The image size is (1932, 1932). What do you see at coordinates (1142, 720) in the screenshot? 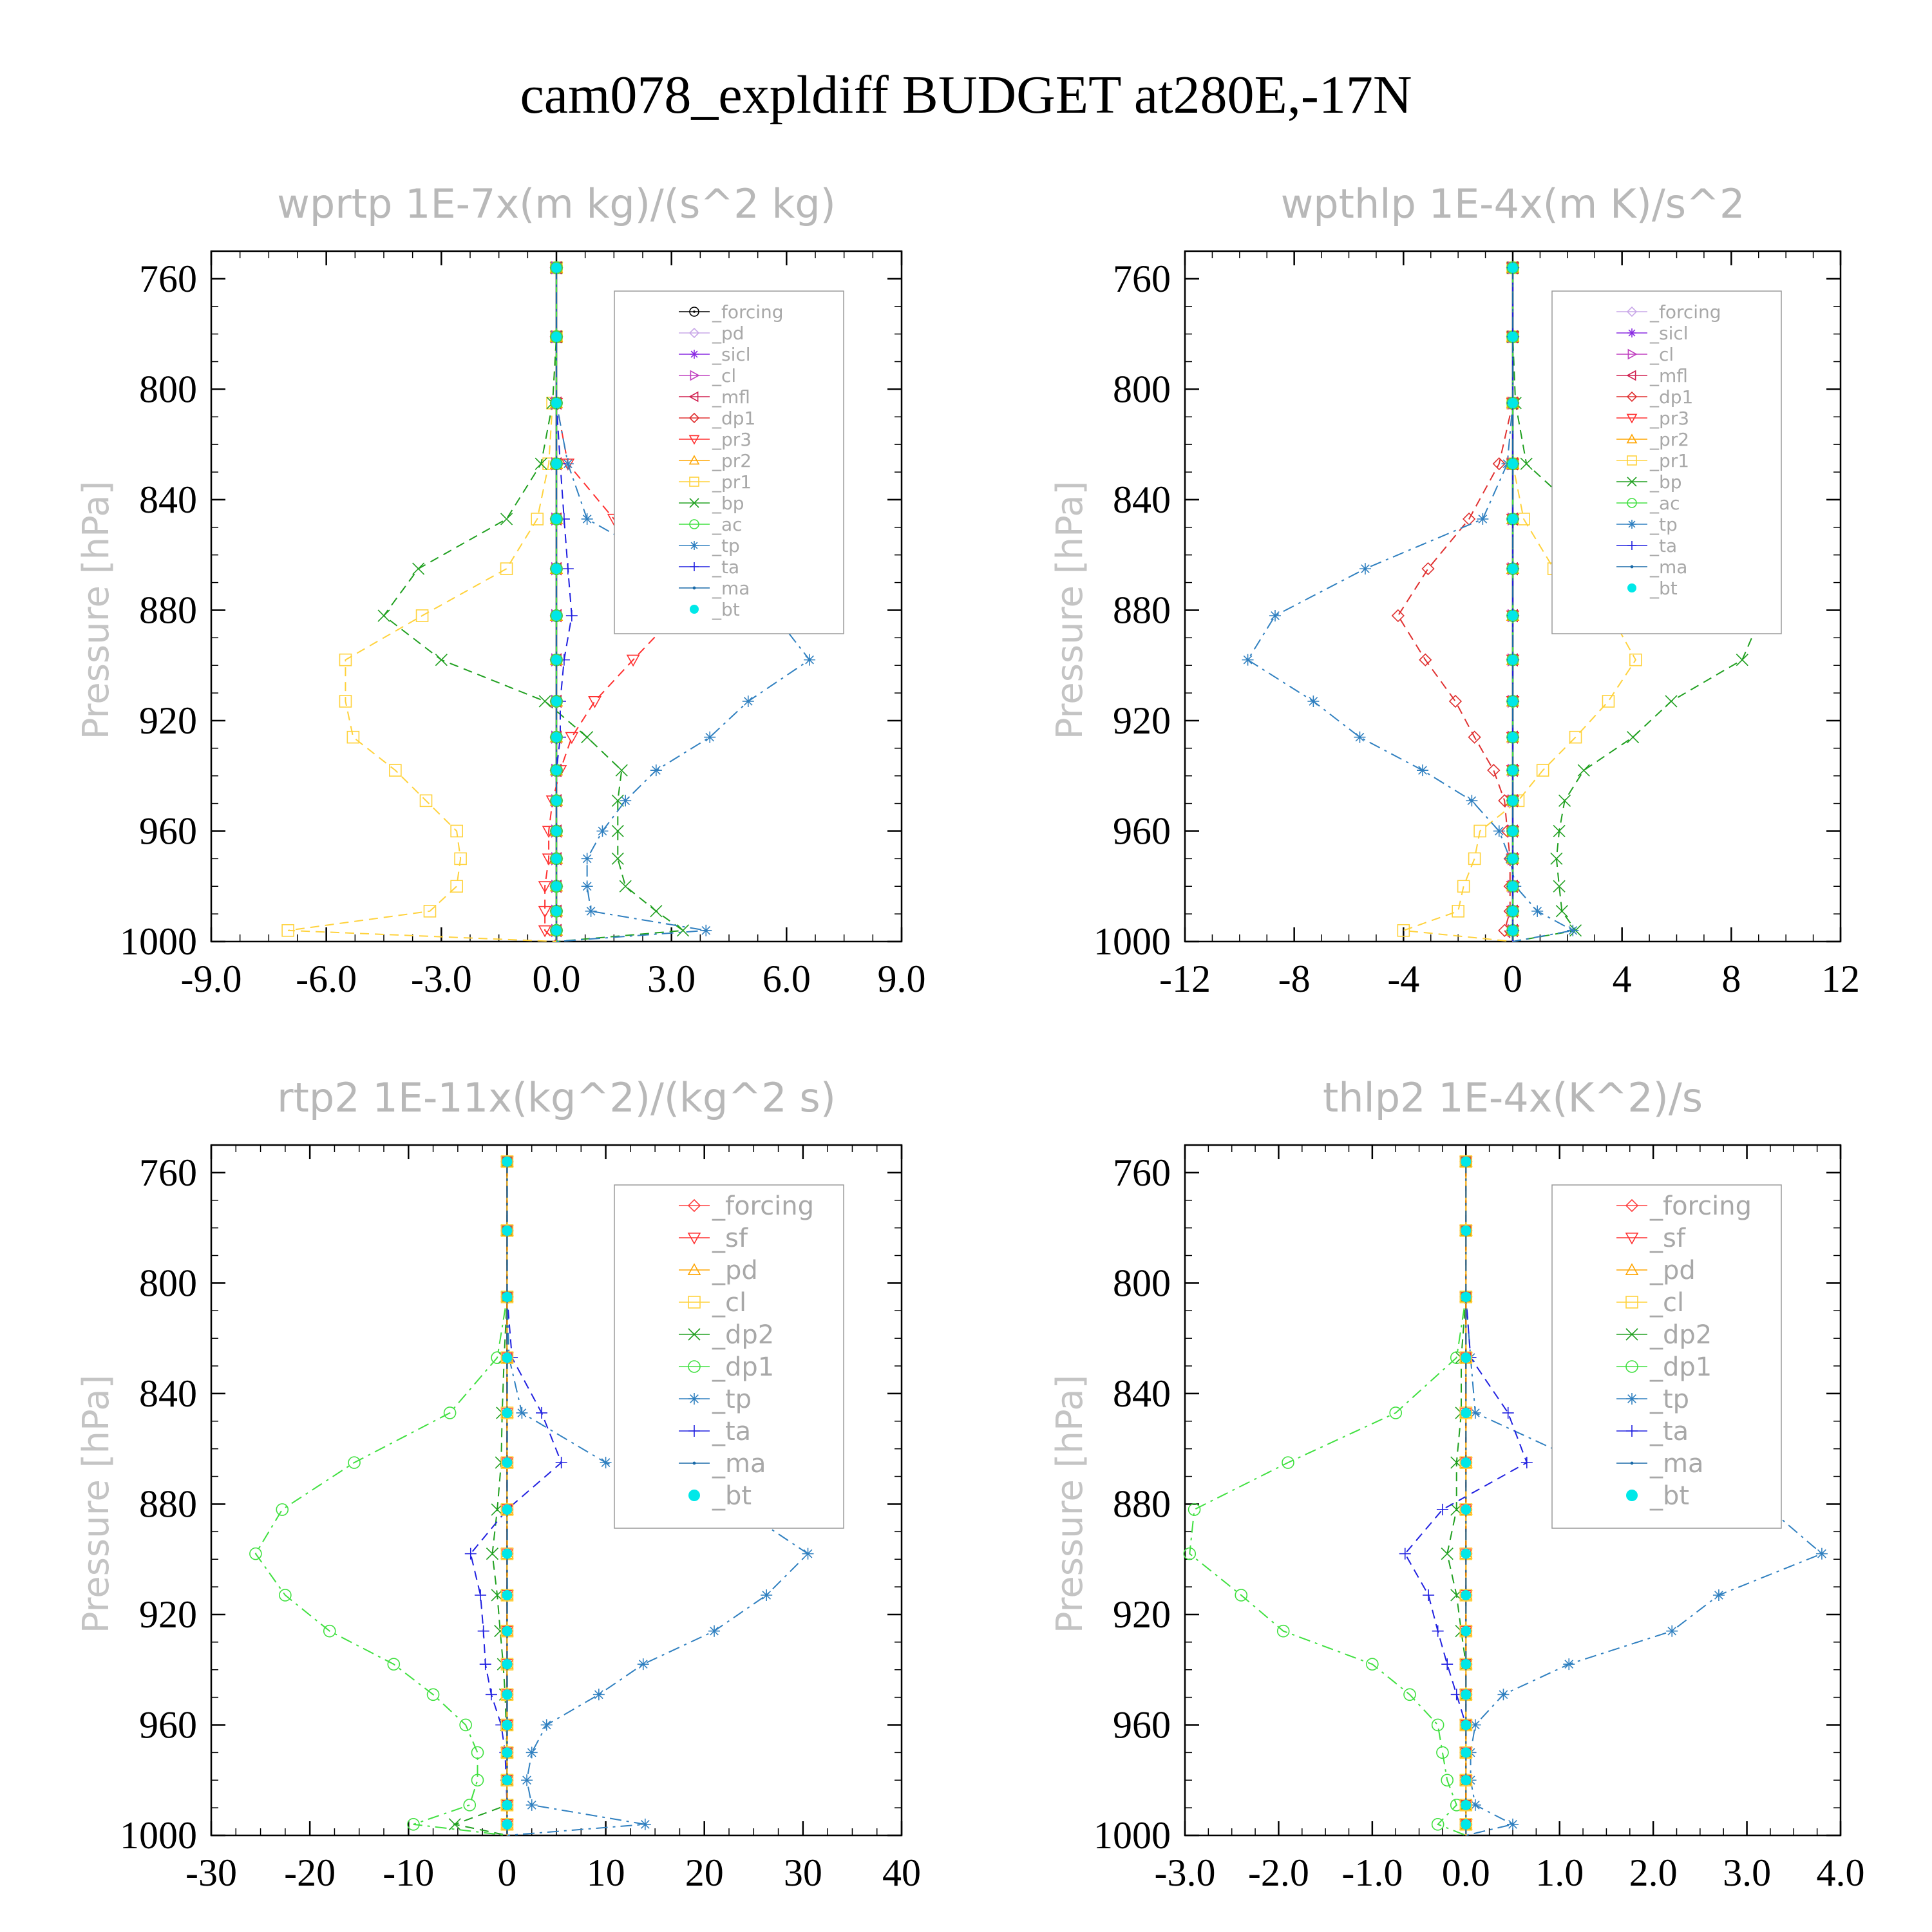
I see `y-tick-label: 920` at bounding box center [1142, 720].